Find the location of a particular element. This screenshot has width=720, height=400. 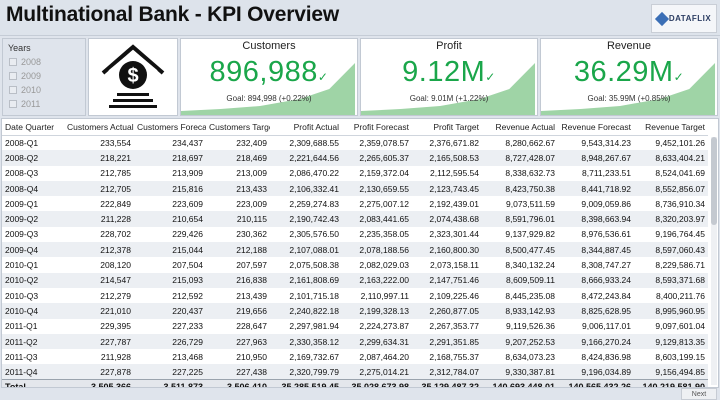

table-cell: 2,192,439.01 is located at coordinates (454, 203).